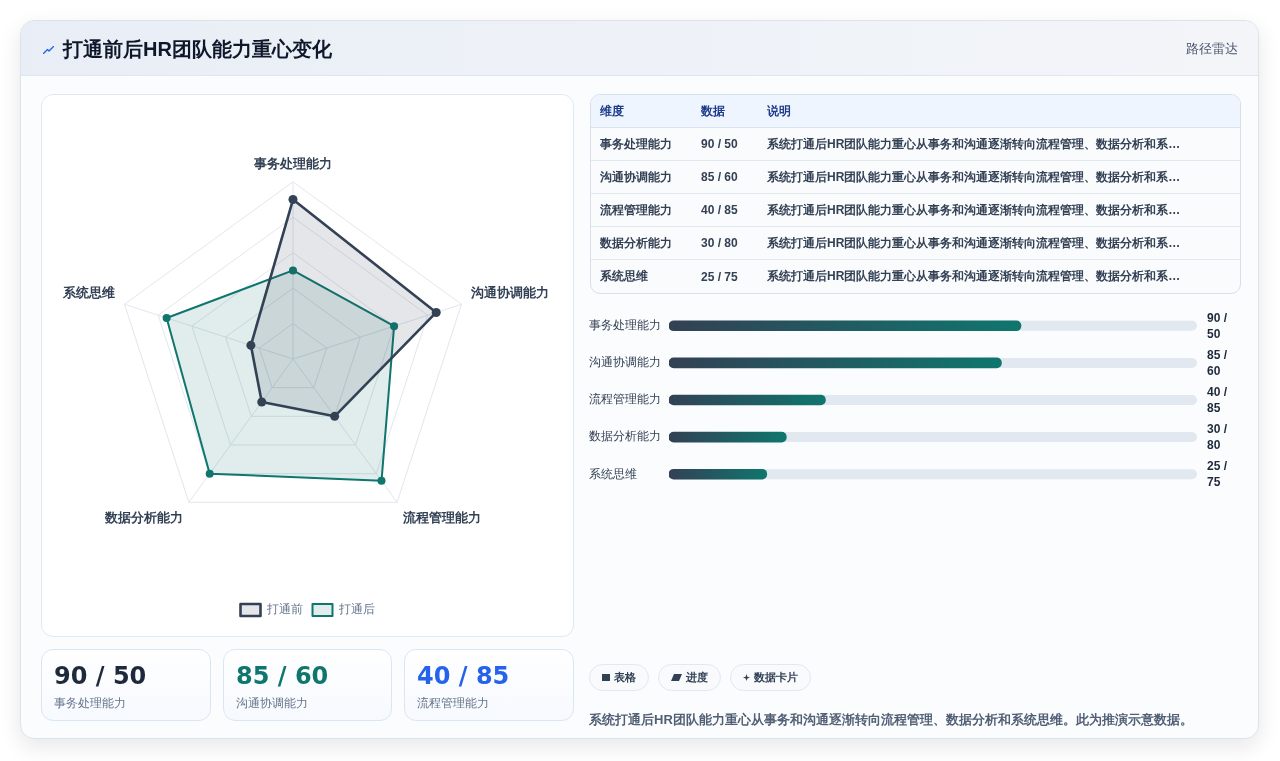 Image resolution: width=1280 pixels, height=761 pixels. Describe the element at coordinates (625, 399) in the screenshot. I see `y-tick-label: 流程管理能力` at that location.